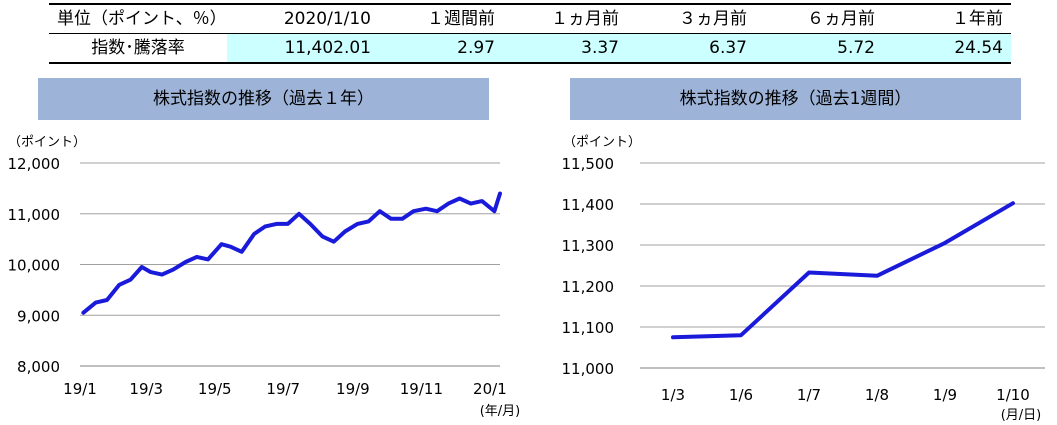 This screenshot has width=1057, height=425. I want to click on unit-label: 単位（ポイント、％）, so click(138, 19).